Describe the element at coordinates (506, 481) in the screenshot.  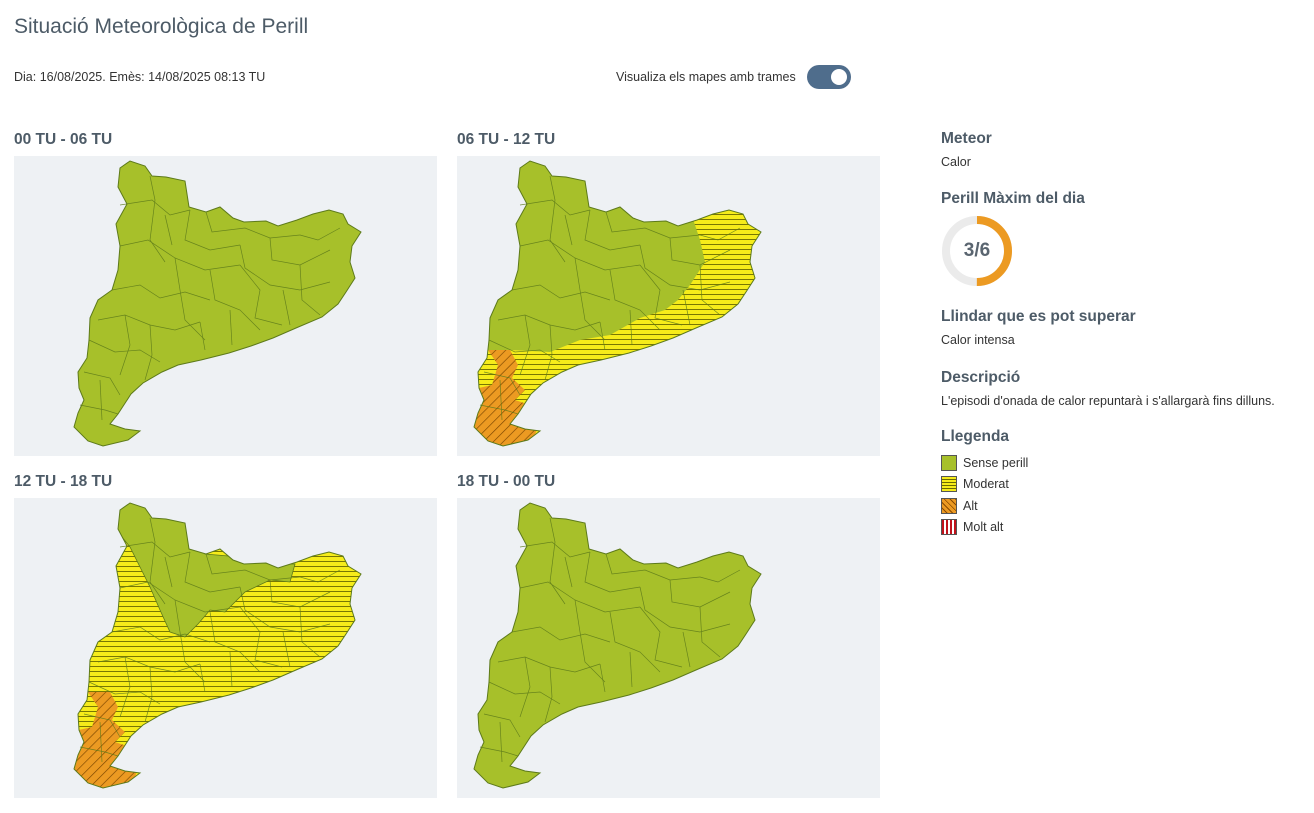
I see `map-period-label: 18 TU - 00 TU` at that location.